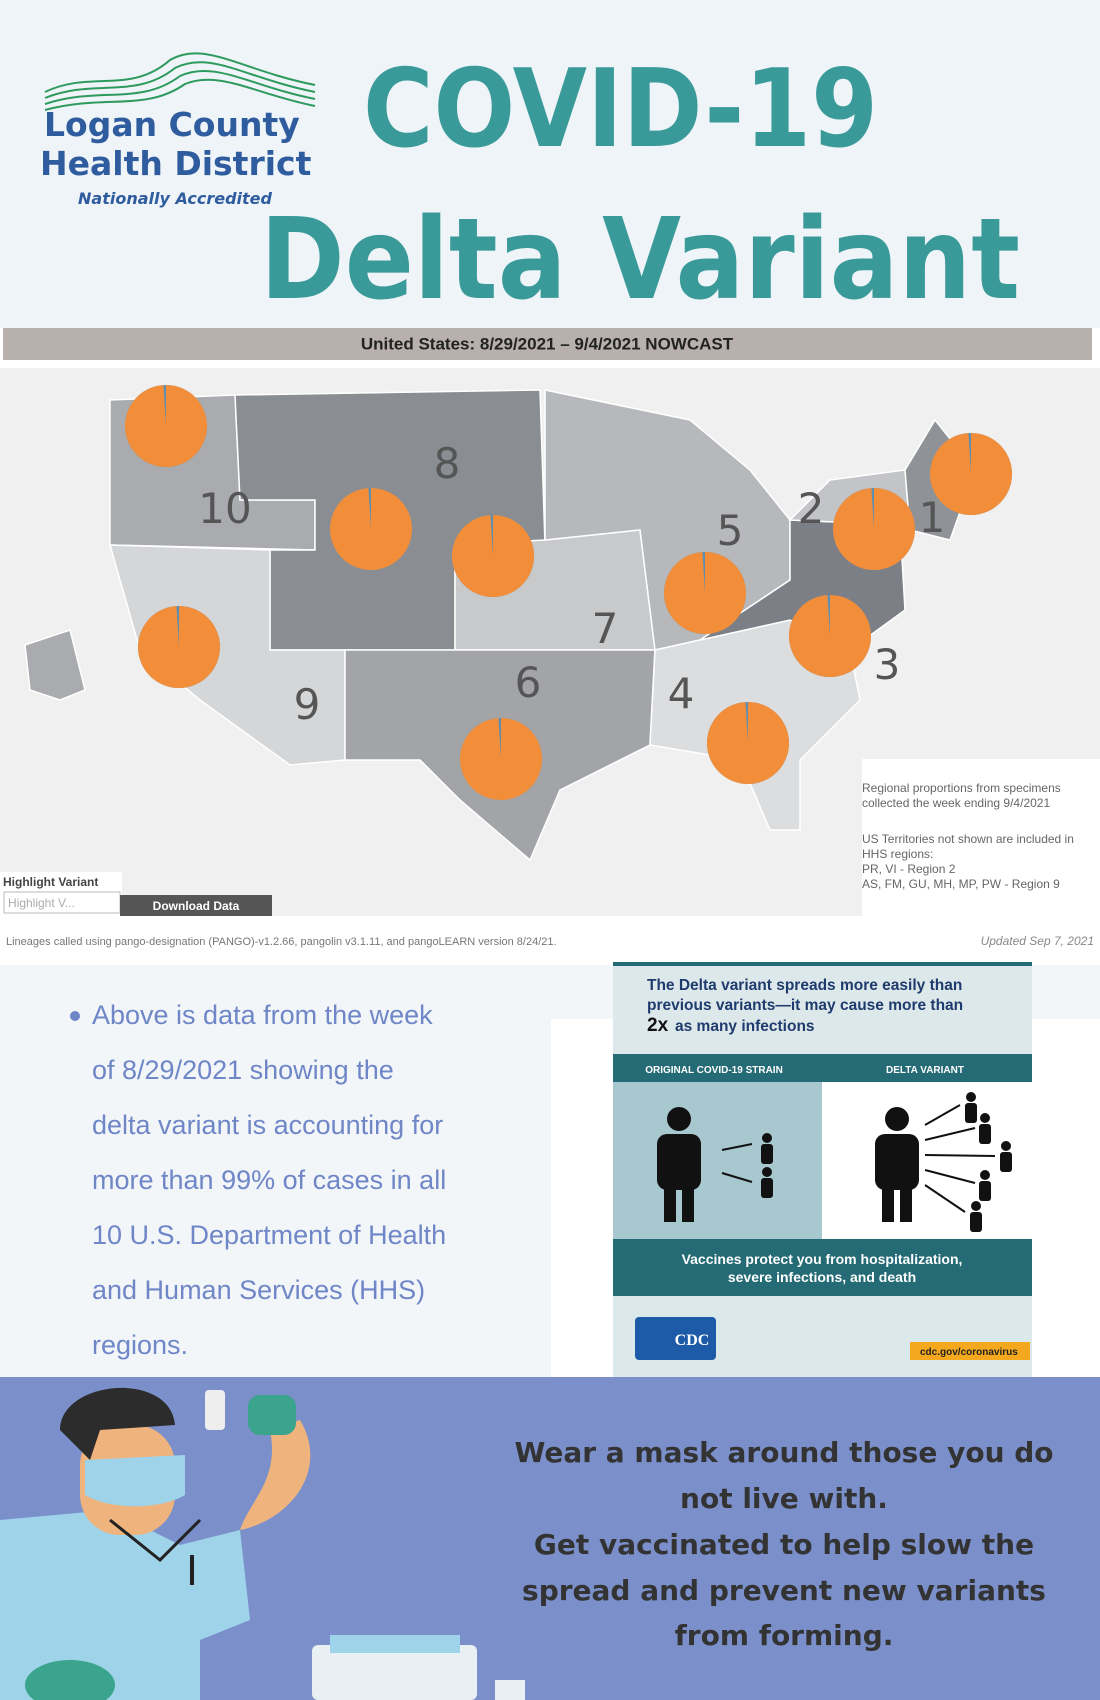 This screenshot has height=1700, width=1100. Describe the element at coordinates (307, 704) in the screenshot. I see `region-label: 9` at that location.